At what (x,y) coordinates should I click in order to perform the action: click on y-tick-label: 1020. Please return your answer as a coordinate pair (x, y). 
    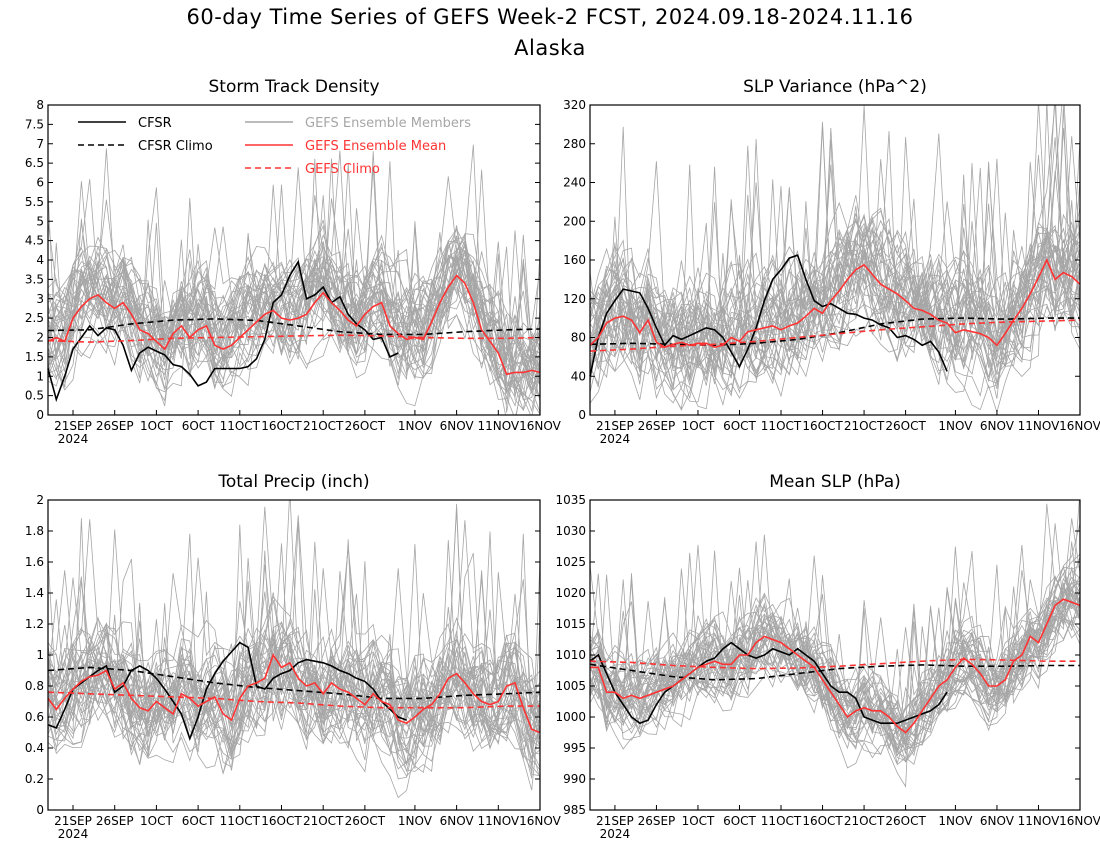
    Looking at the image, I should click on (570, 593).